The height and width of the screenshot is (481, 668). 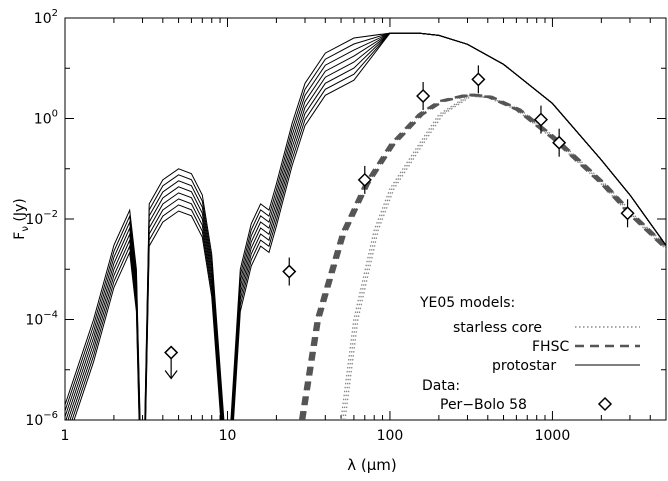 I want to click on y-tick-exponent: −4, so click(x=50, y=315).